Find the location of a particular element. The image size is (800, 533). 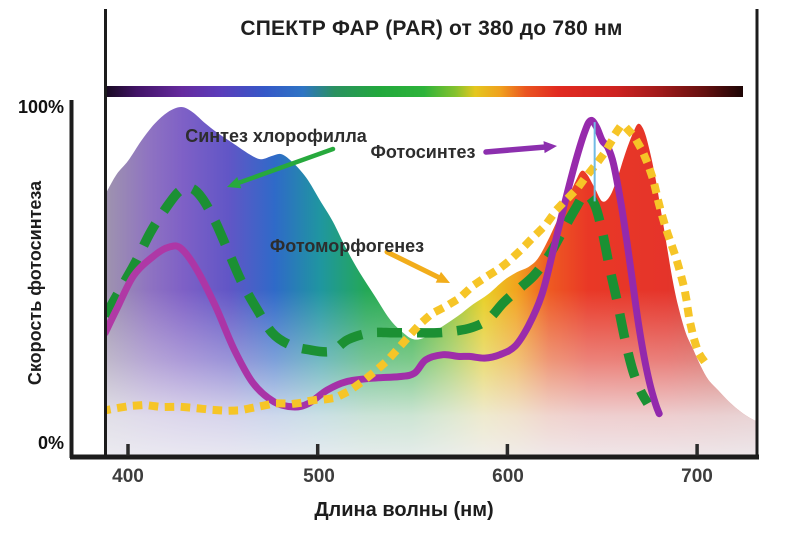

annotation-chlorophyll-label: Синтез хлорофилла is located at coordinates (276, 136).